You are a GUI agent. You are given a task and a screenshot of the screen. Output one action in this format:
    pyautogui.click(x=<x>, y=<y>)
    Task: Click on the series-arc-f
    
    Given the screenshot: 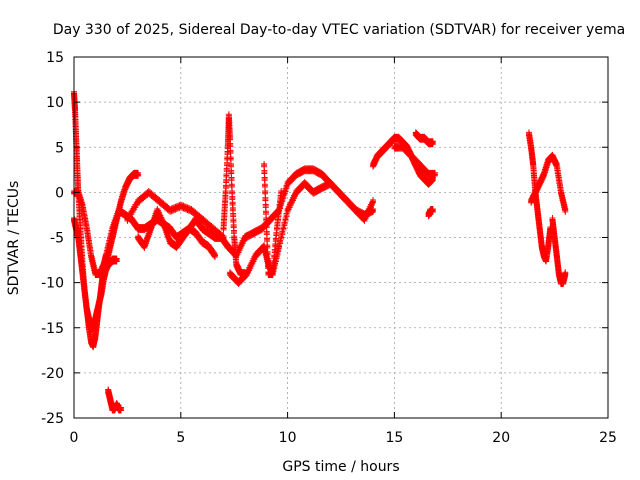 What is the action you would take?
    pyautogui.click(x=175, y=214)
    